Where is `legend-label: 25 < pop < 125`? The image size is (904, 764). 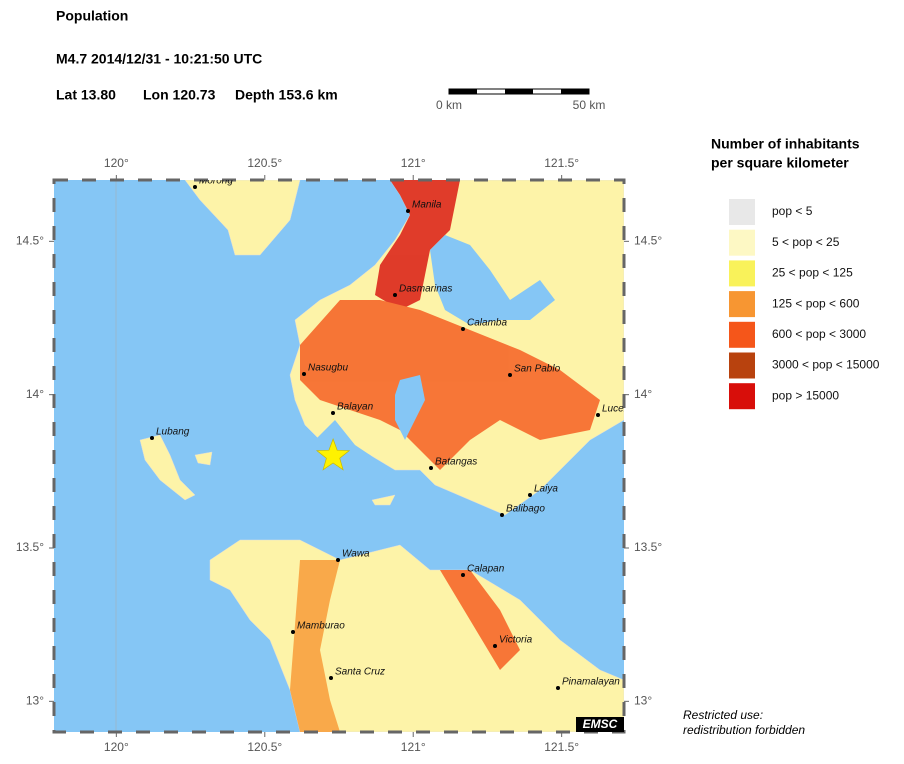
legend-label: 25 < pop < 125 is located at coordinates (812, 273).